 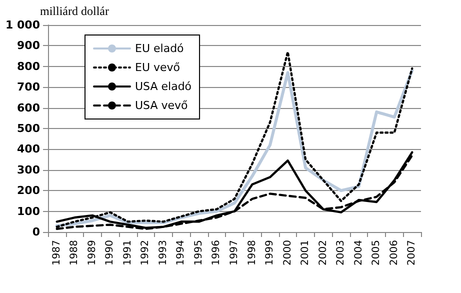 What do you see at coordinates (358, 253) in the screenshot?
I see `x-tick-label: 2004` at bounding box center [358, 253].